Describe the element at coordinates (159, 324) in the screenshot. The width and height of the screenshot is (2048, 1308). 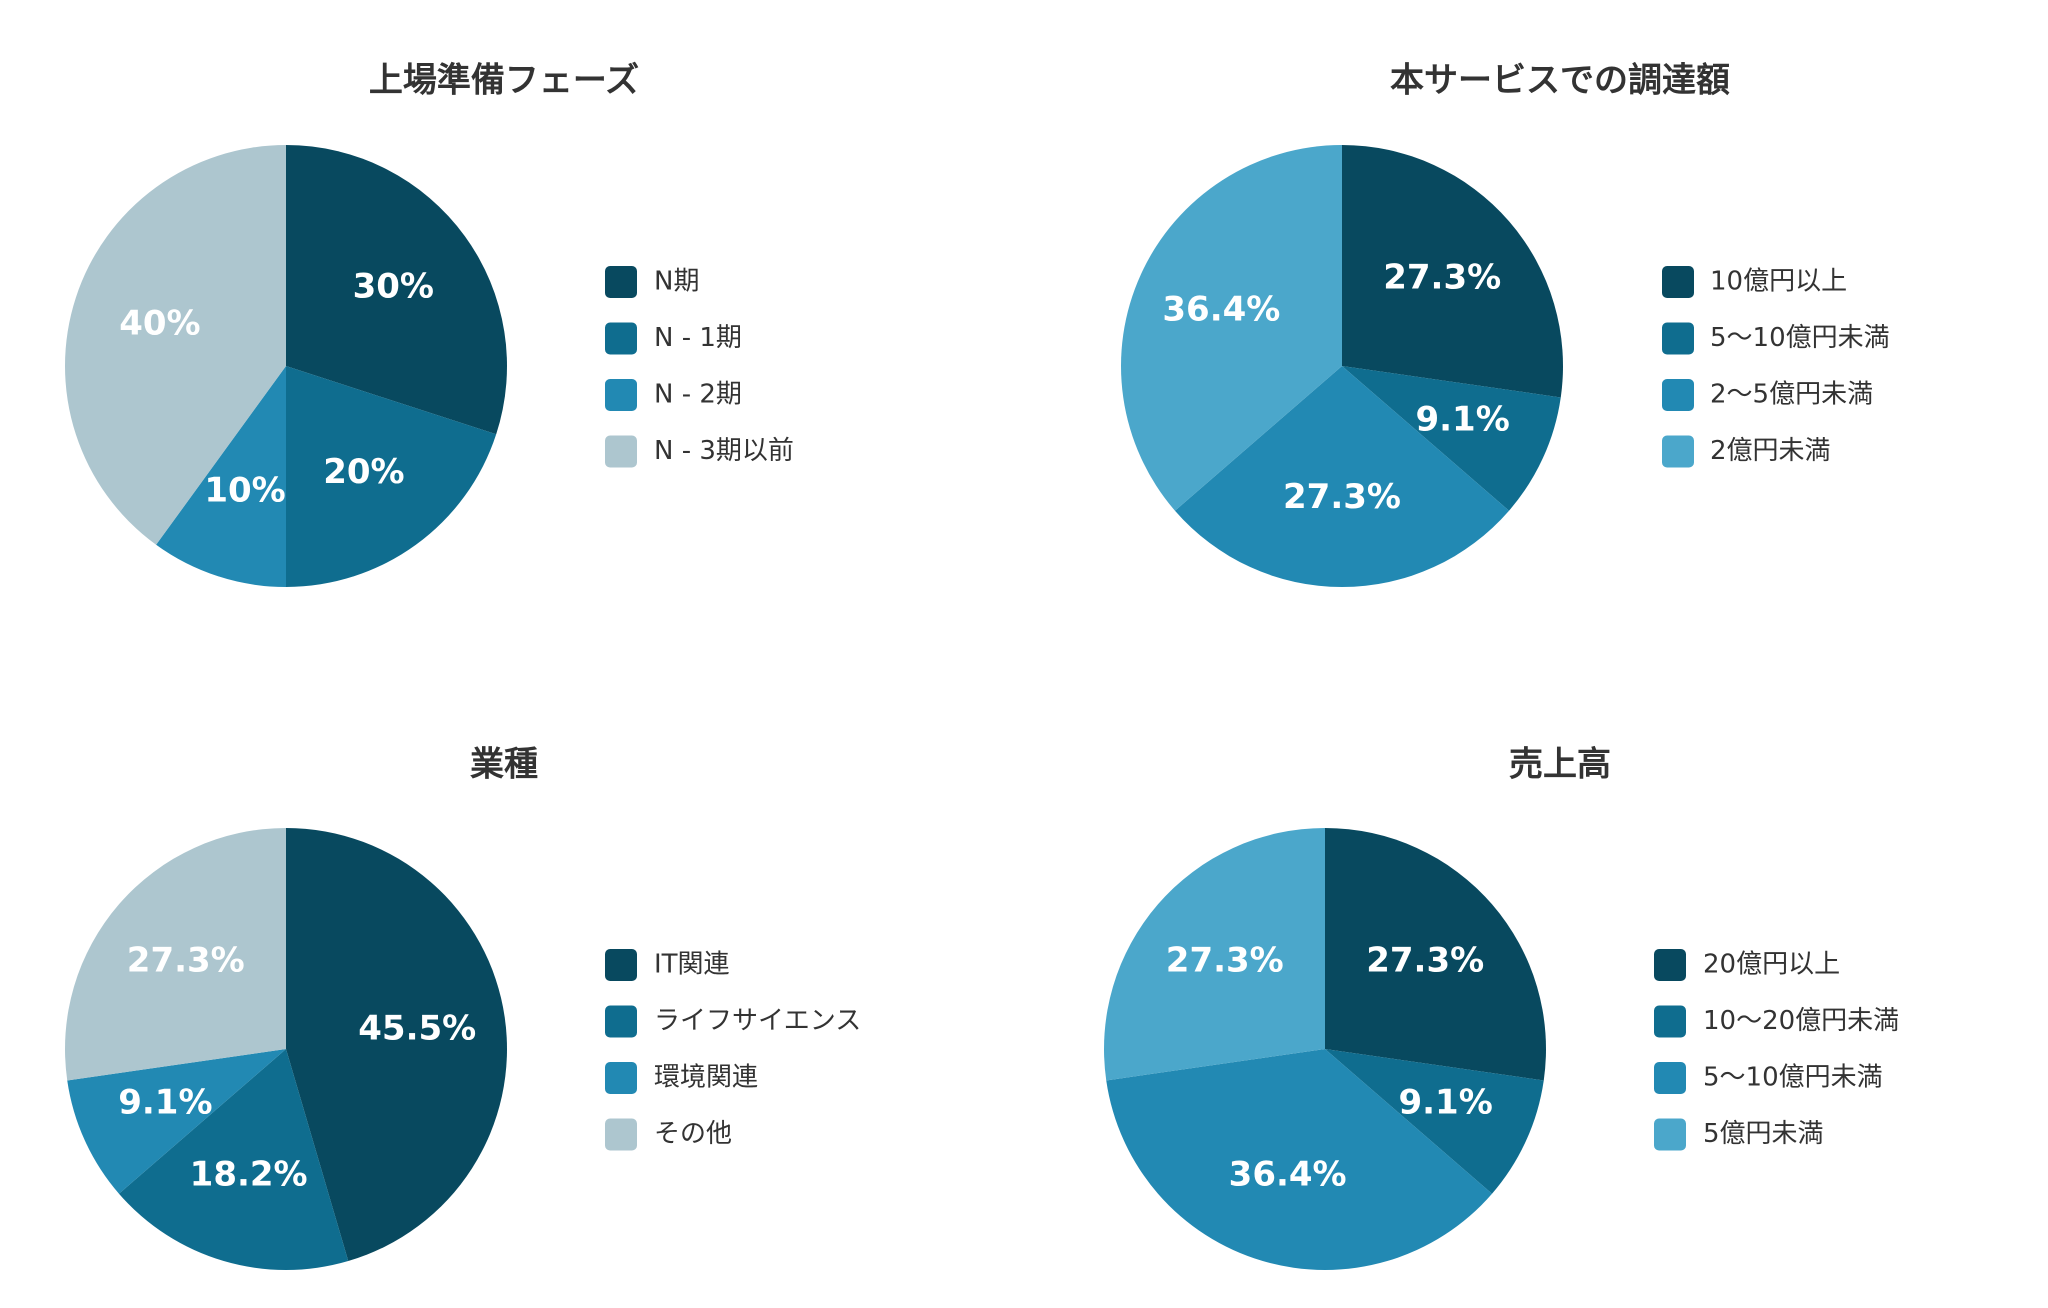
I see `data-label: 40%` at that location.